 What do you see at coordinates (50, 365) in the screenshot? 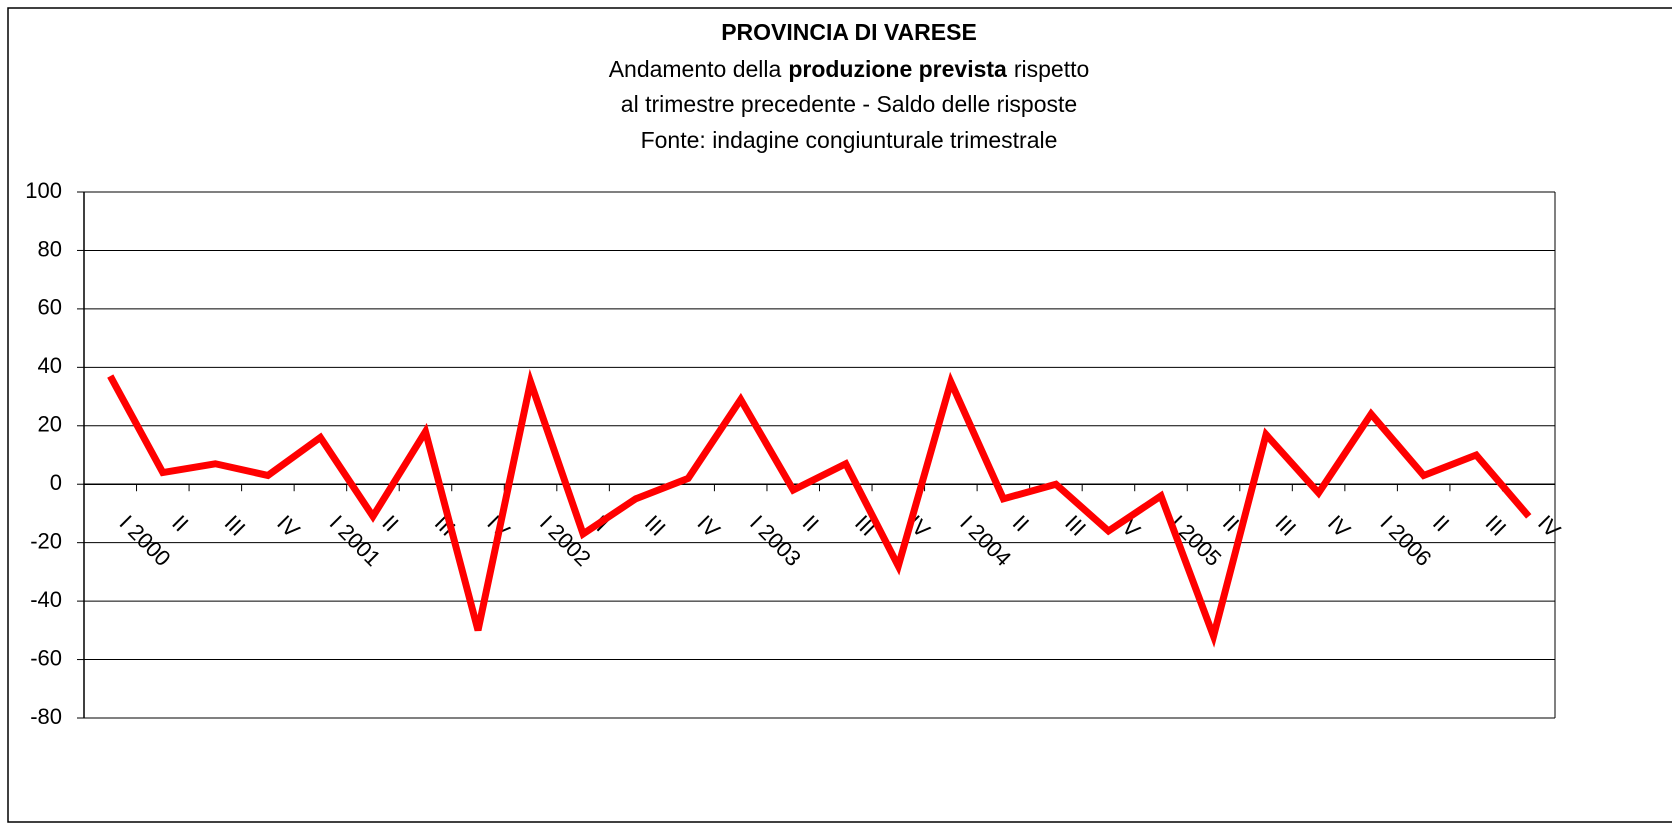
I see `y-tick-label: 40` at bounding box center [50, 365].